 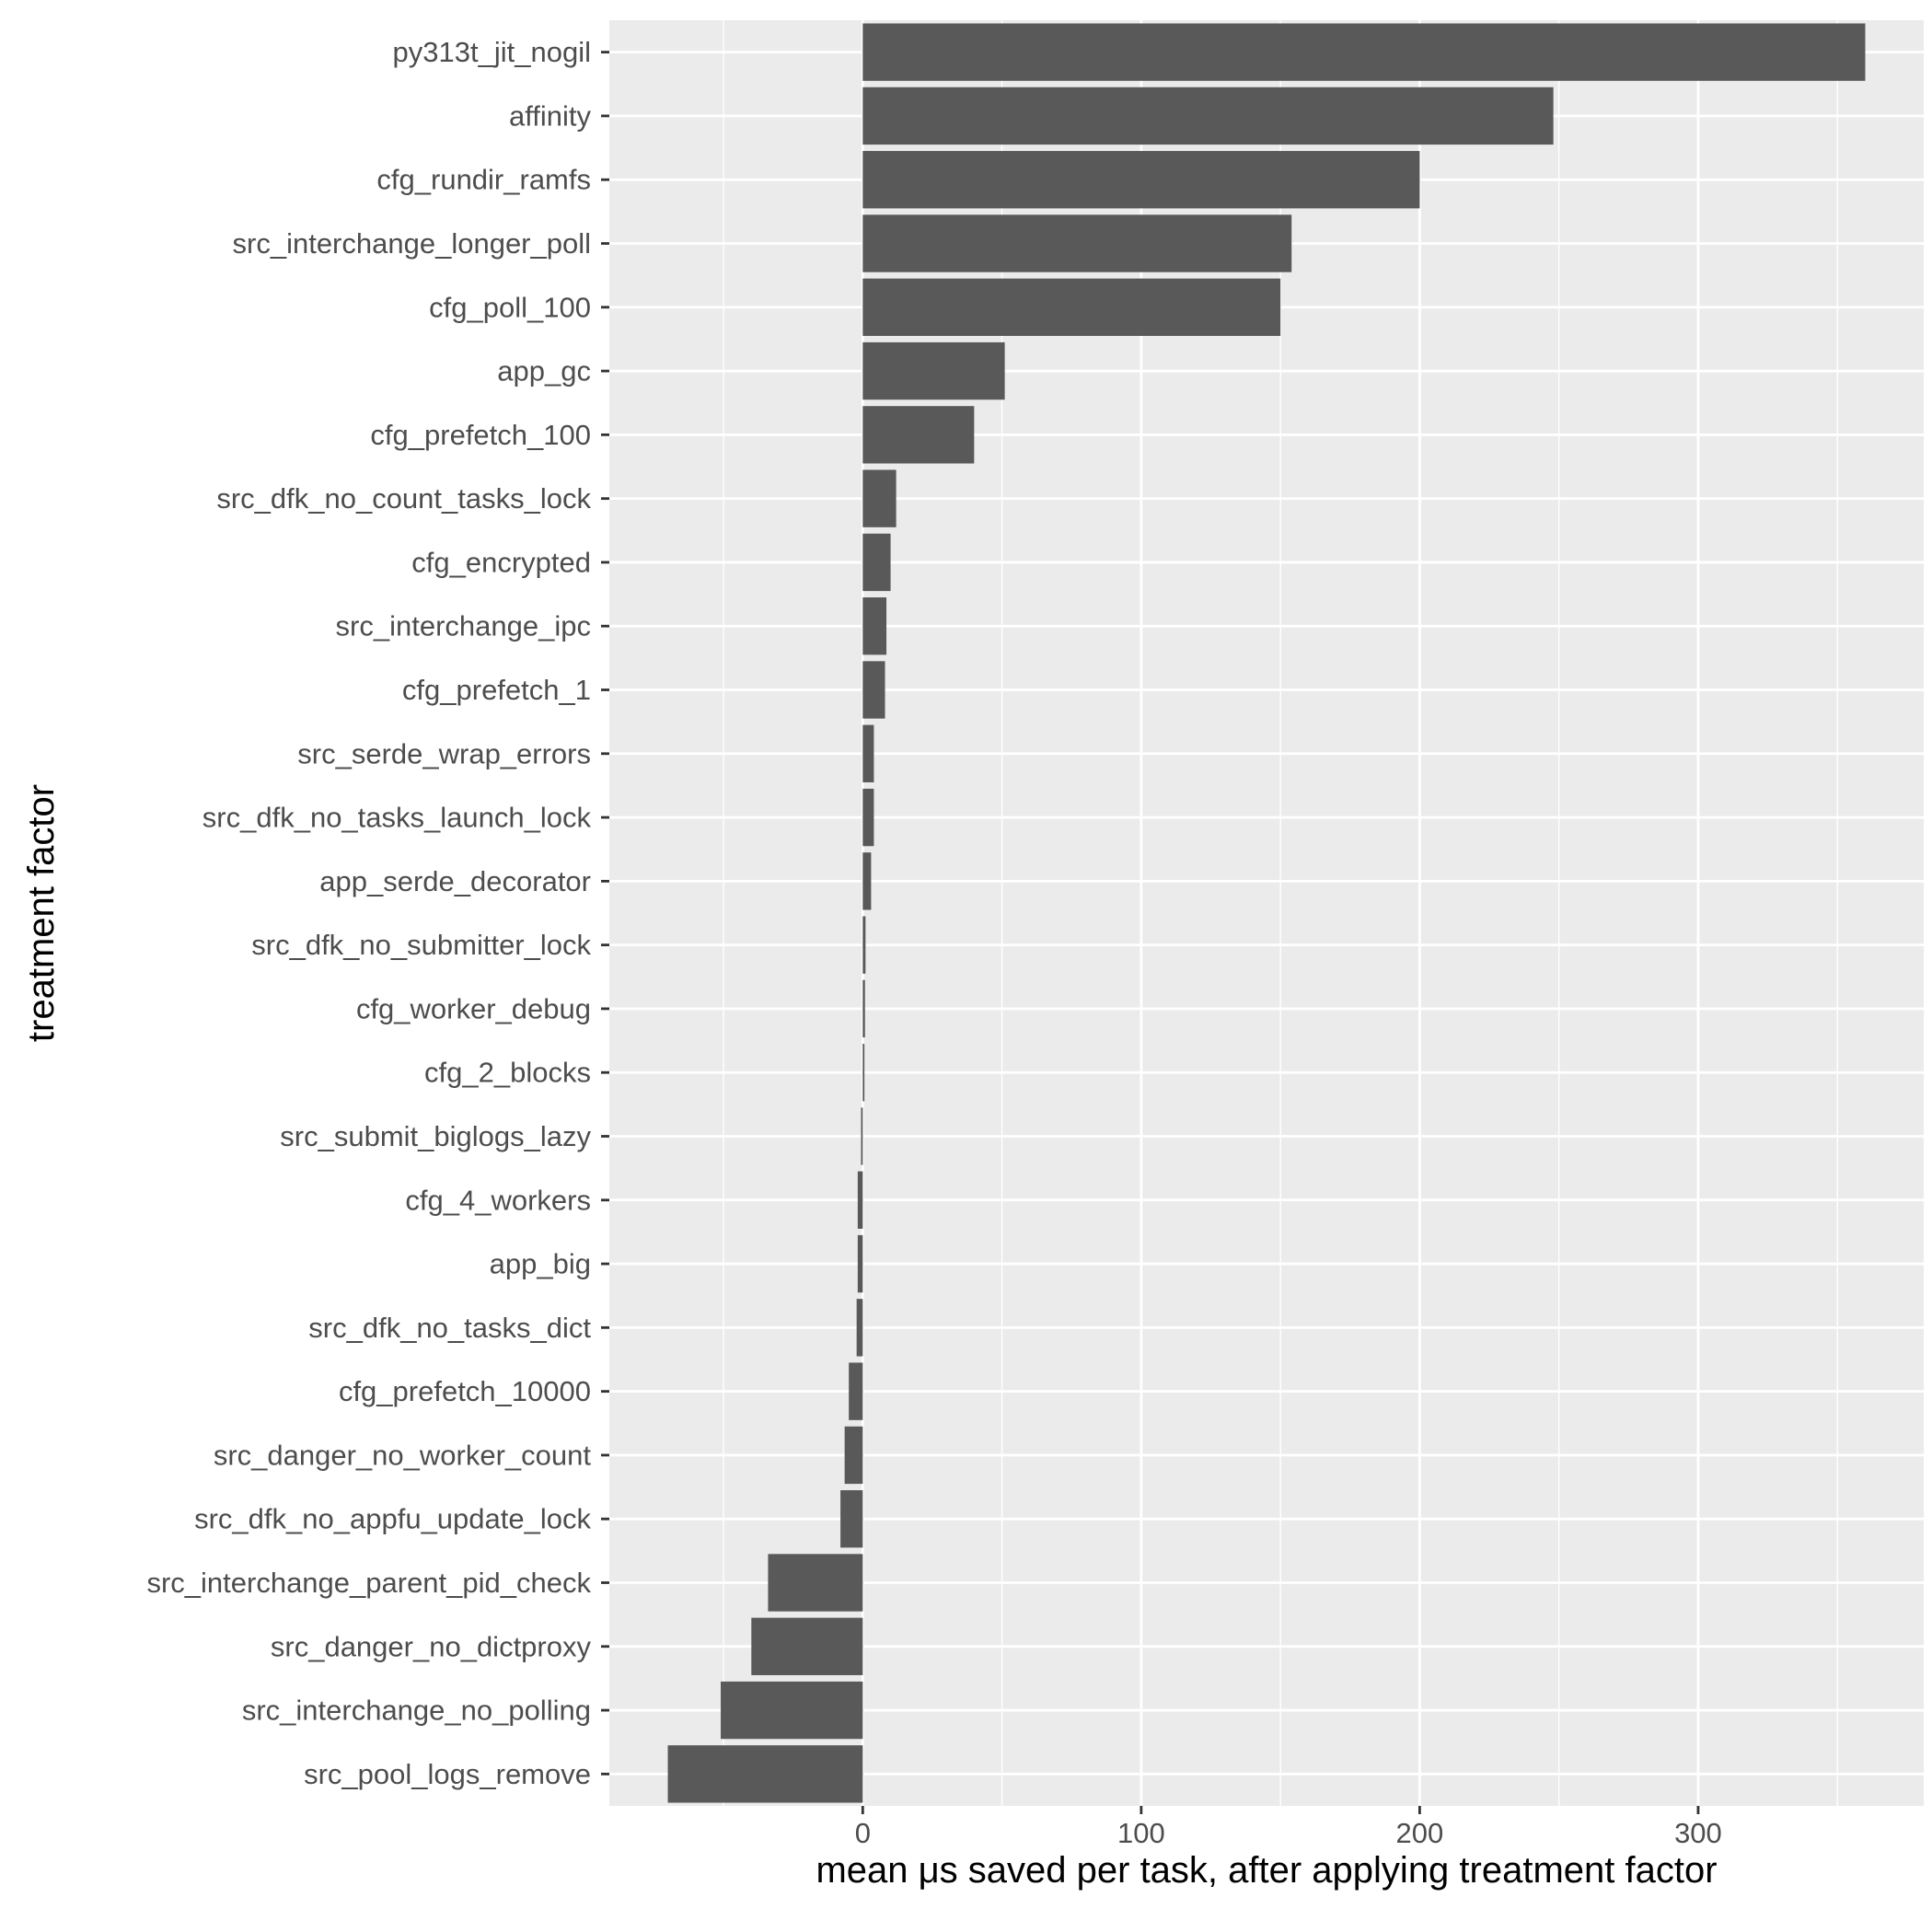 What do you see at coordinates (498, 1200) in the screenshot?
I see `y-tick-label: cfg_4_workers` at bounding box center [498, 1200].